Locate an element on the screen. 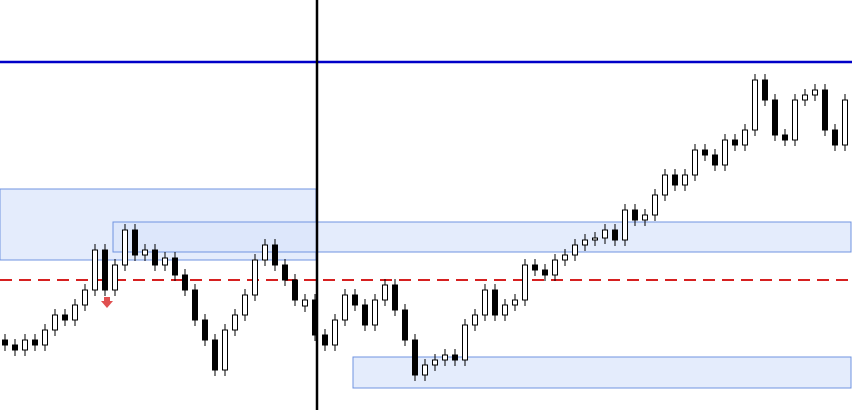  sell-arrow is located at coordinates (107, 302).